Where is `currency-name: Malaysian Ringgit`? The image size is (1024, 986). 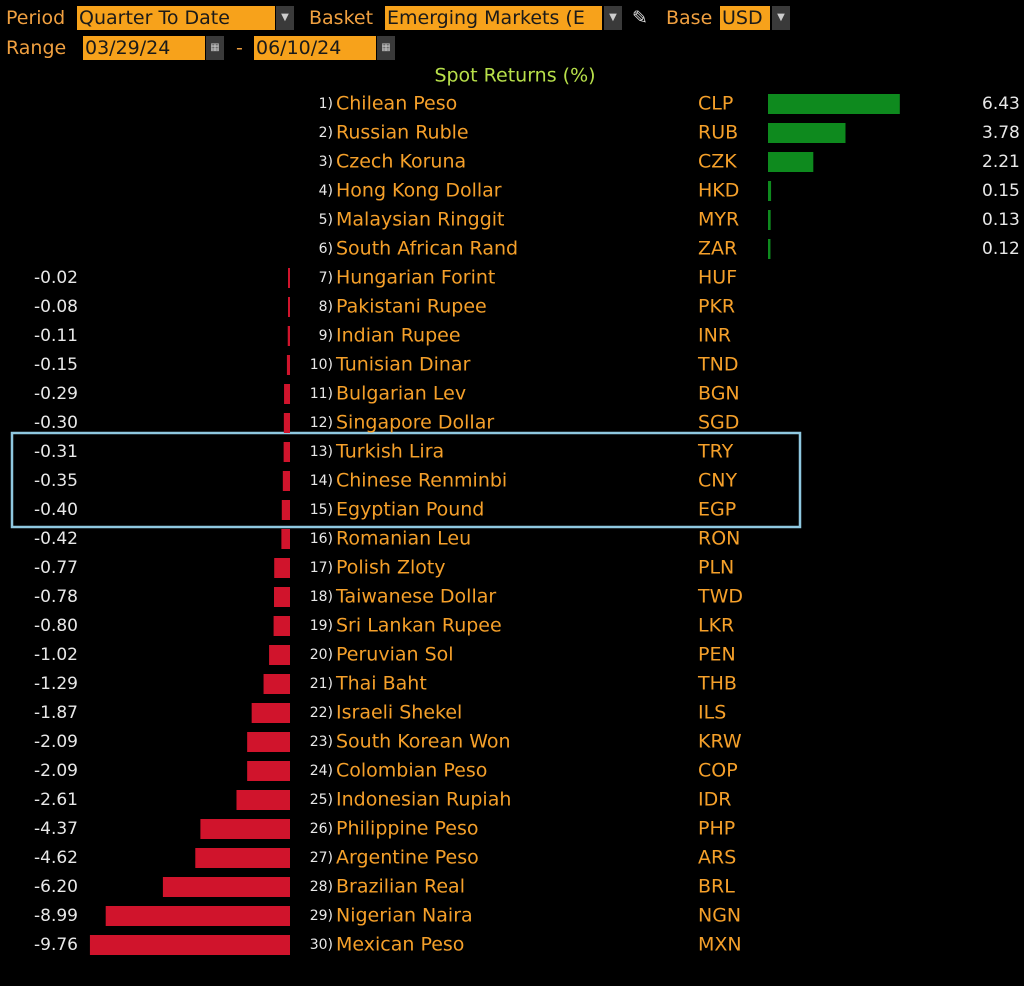
currency-name: Malaysian Ringgit is located at coordinates (420, 220).